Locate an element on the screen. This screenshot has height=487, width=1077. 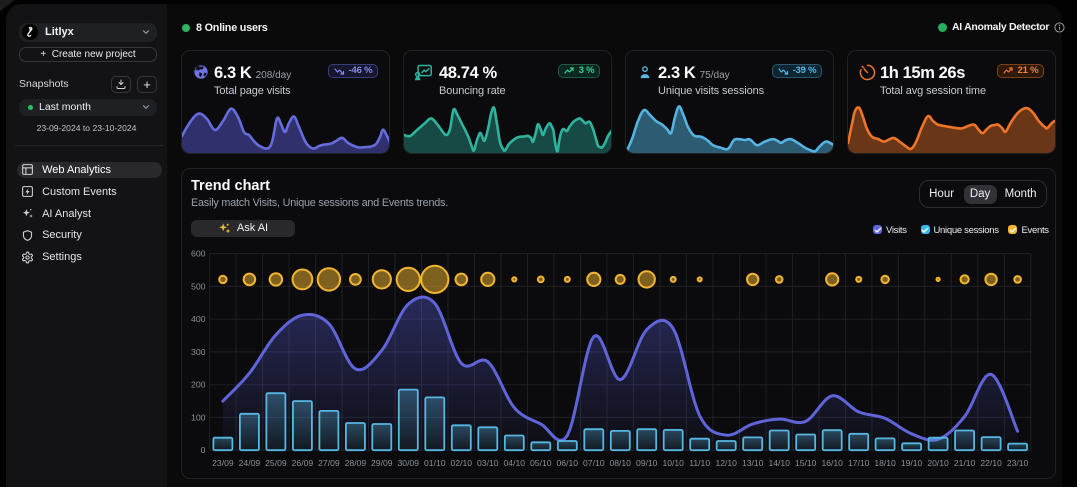
svg-text: 600 is located at coordinates (198, 254).